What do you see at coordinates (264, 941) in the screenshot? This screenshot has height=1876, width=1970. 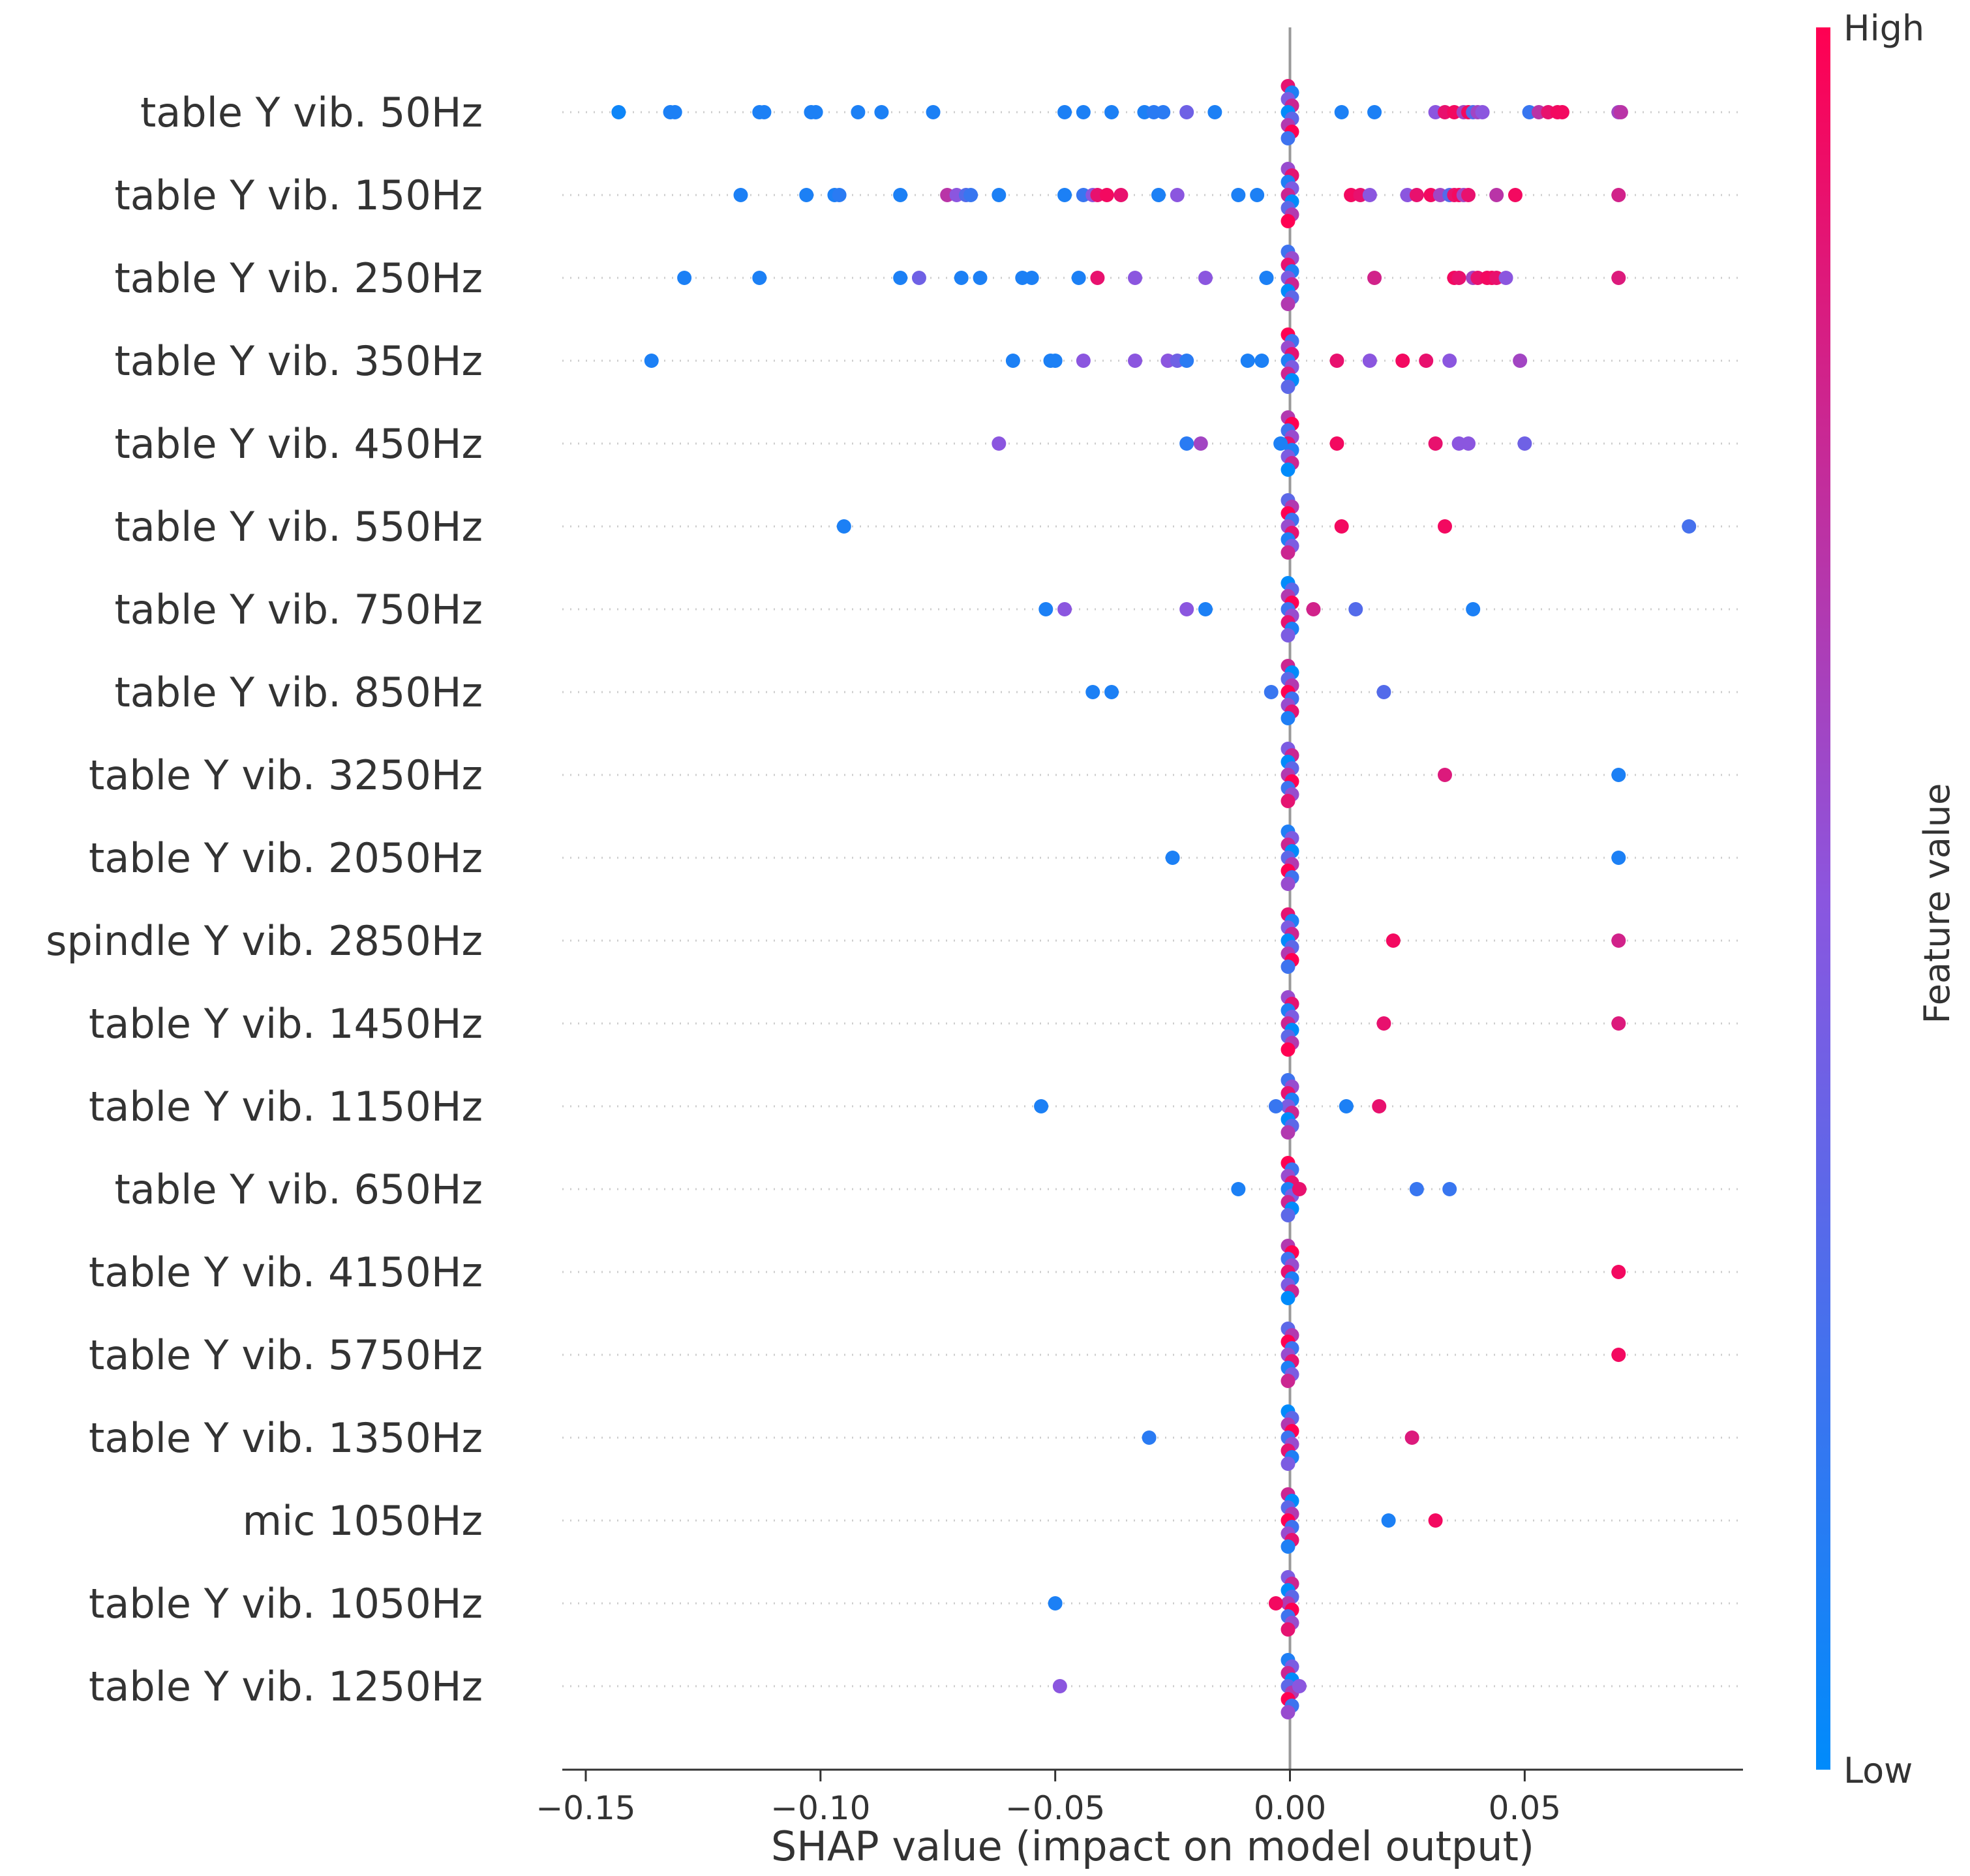 I see `feature-label: spindle Y vib. 2850Hz` at bounding box center [264, 941].